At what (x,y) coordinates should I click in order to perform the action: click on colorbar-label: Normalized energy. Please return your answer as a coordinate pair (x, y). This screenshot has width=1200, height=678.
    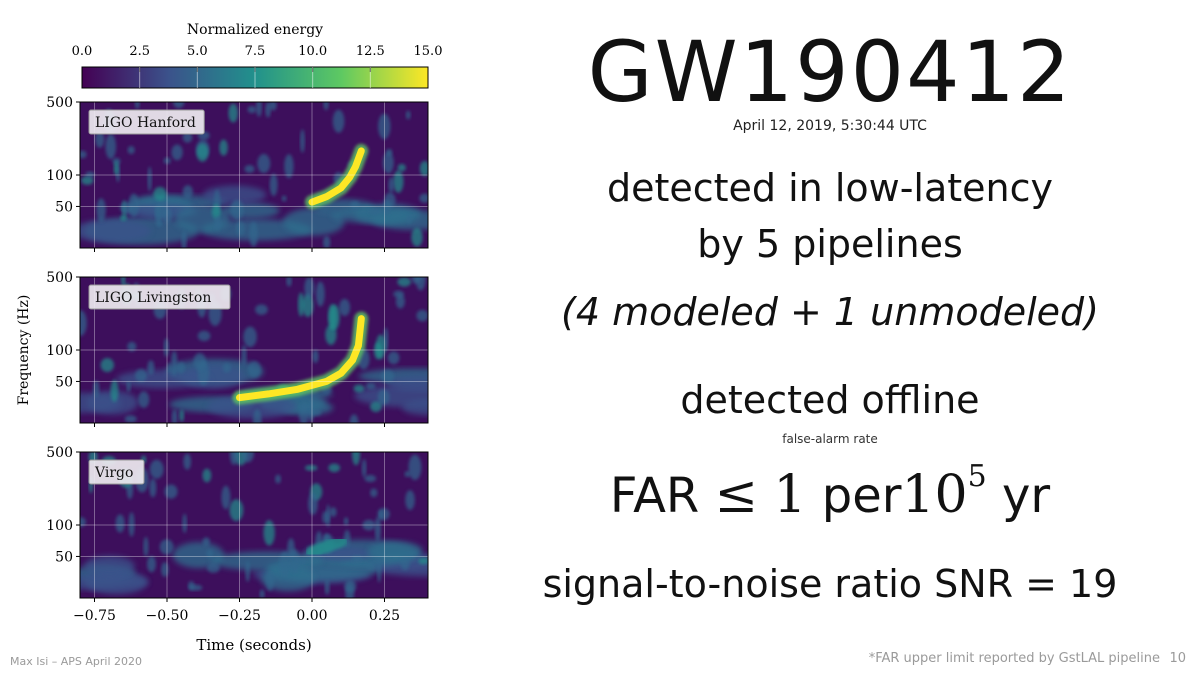
    Looking at the image, I should click on (255, 30).